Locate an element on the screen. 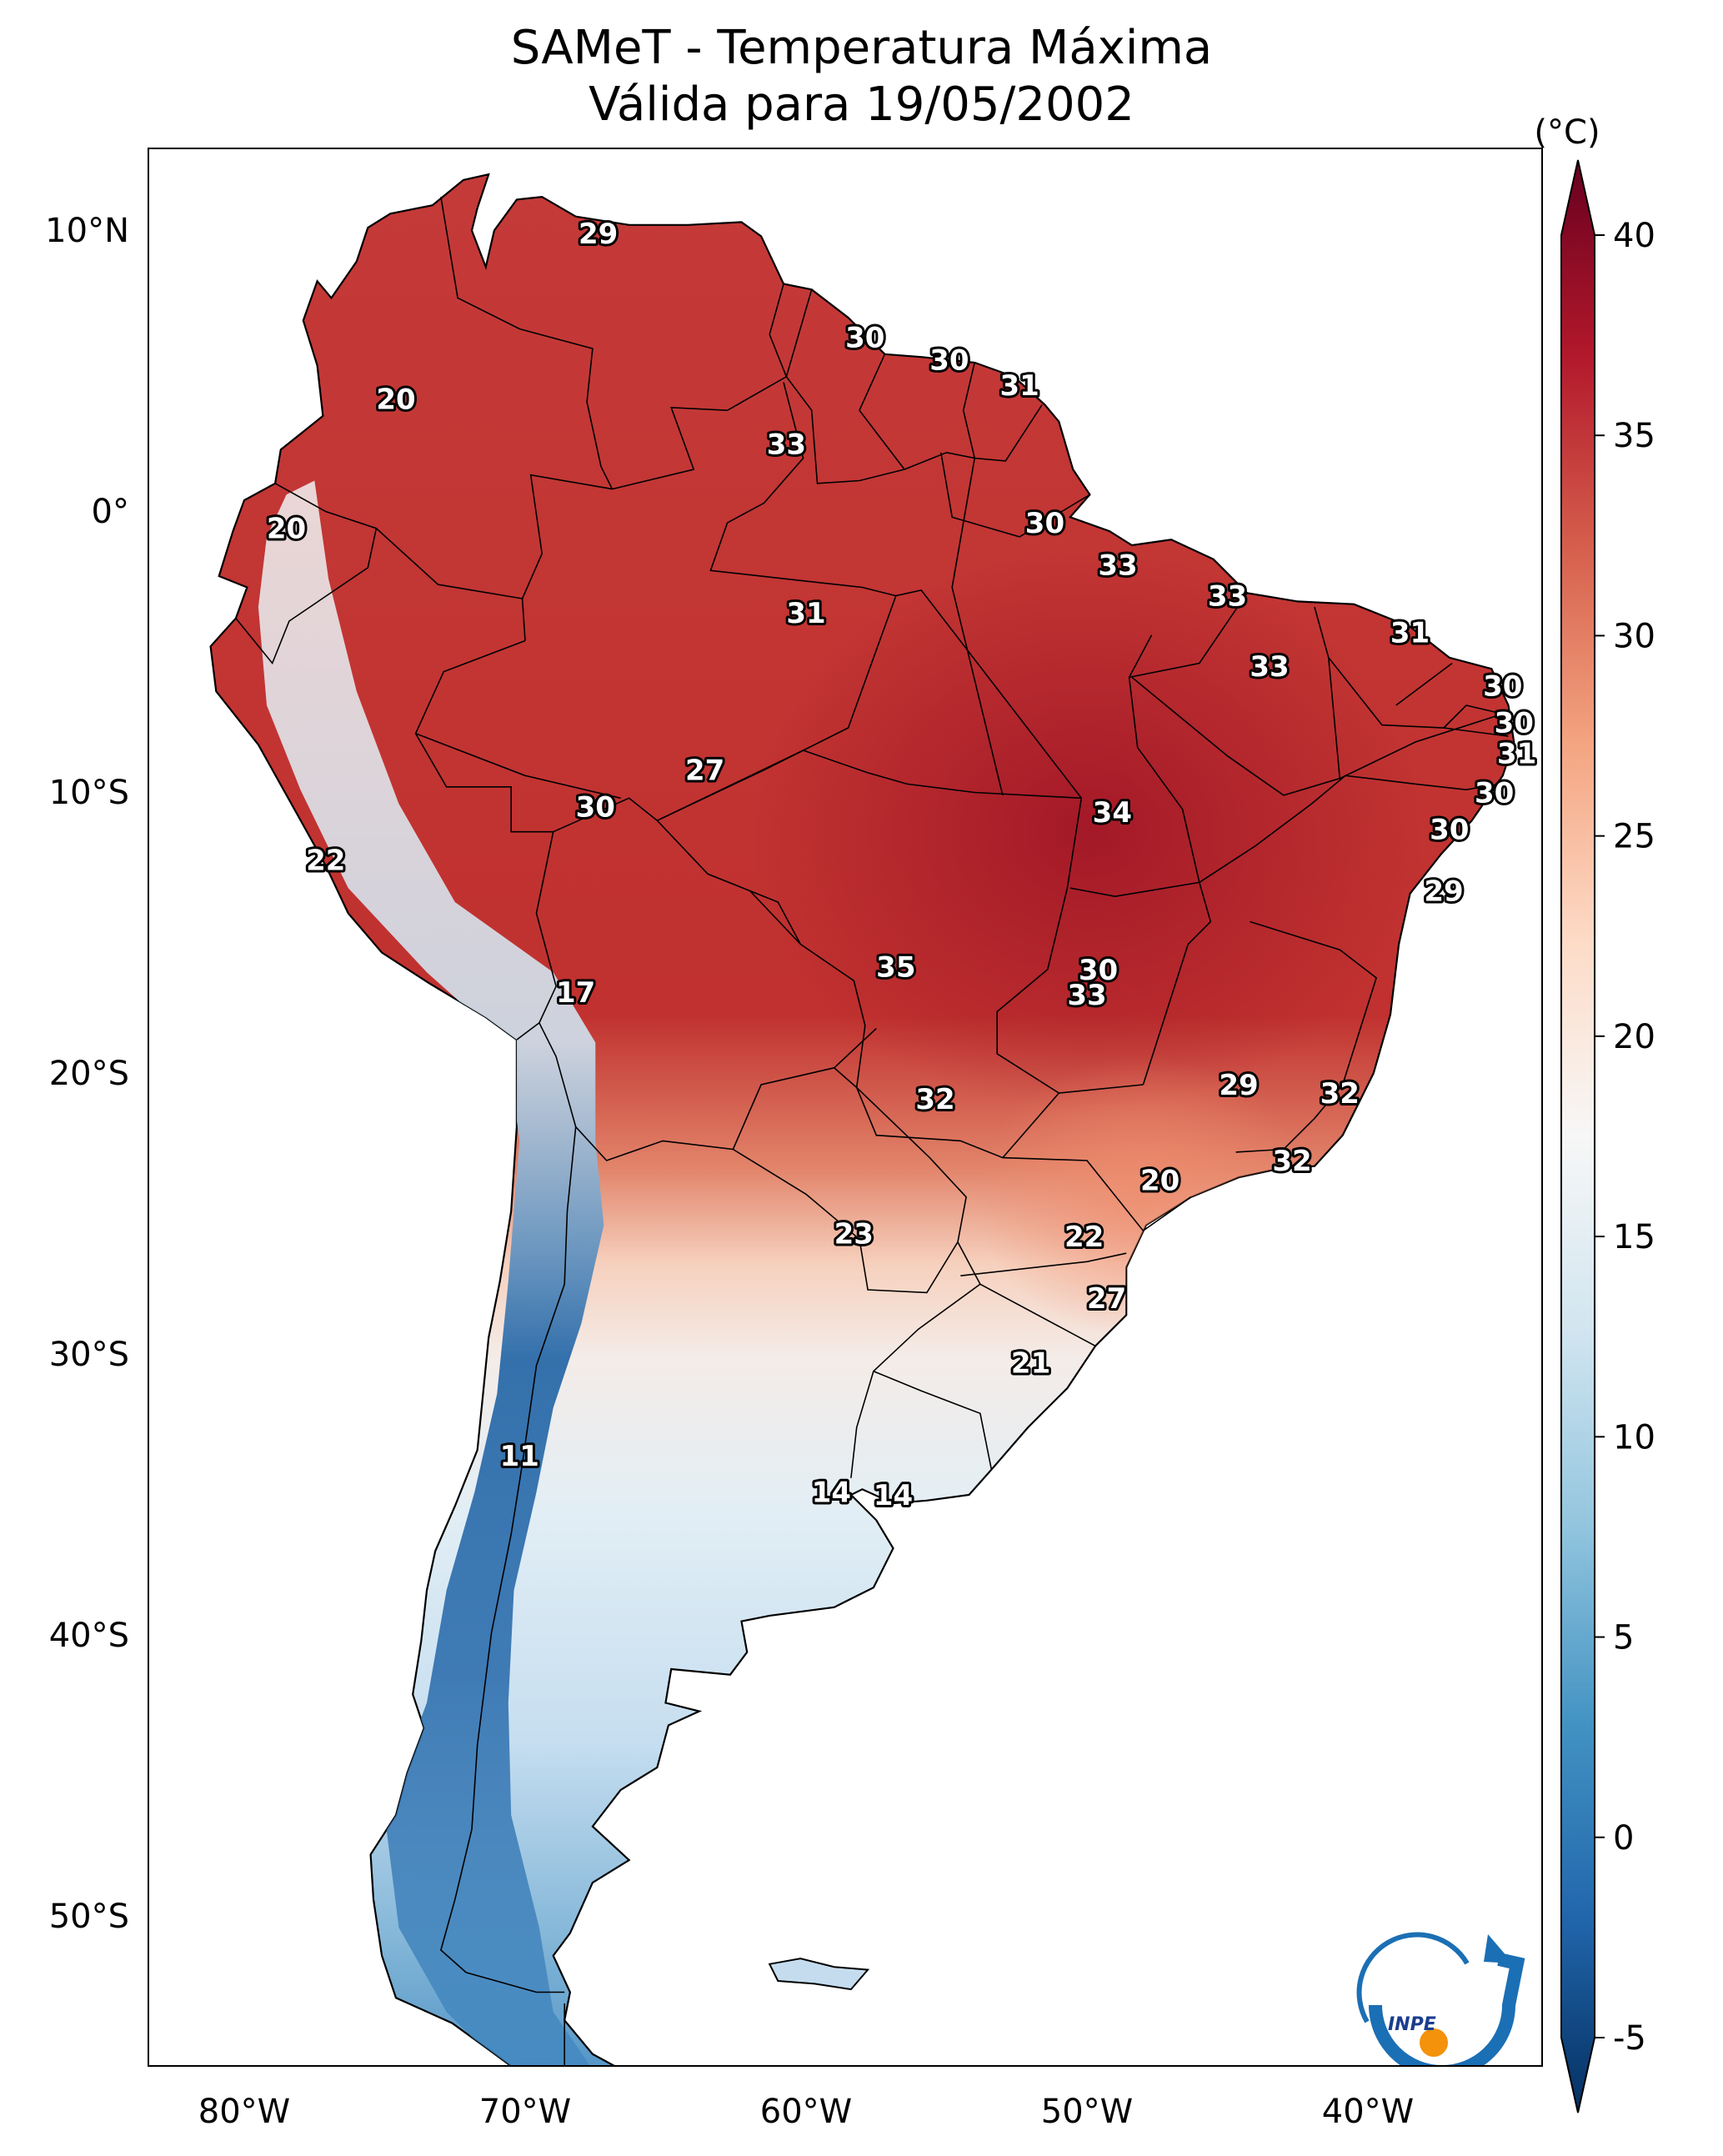  longitude-tick-labels: 80°W 70°W 60°W 50°W 40°W is located at coordinates (806, 2112).